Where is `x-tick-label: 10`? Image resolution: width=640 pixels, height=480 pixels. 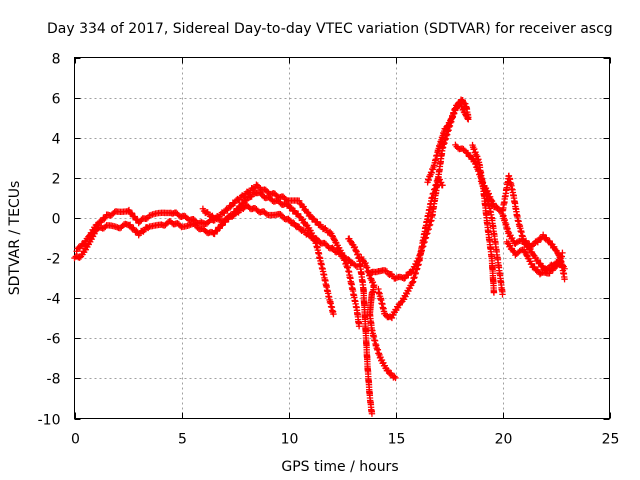 x-tick-label: 10 is located at coordinates (290, 440).